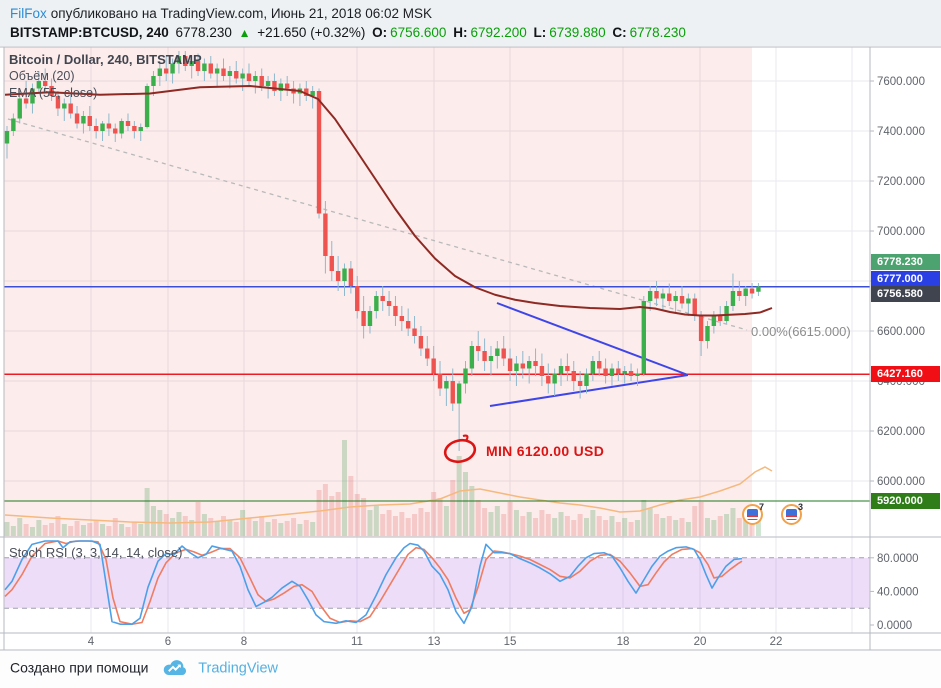  What do you see at coordinates (905, 294) in the screenshot?
I see `price-badge: 6756.580` at bounding box center [905, 294].